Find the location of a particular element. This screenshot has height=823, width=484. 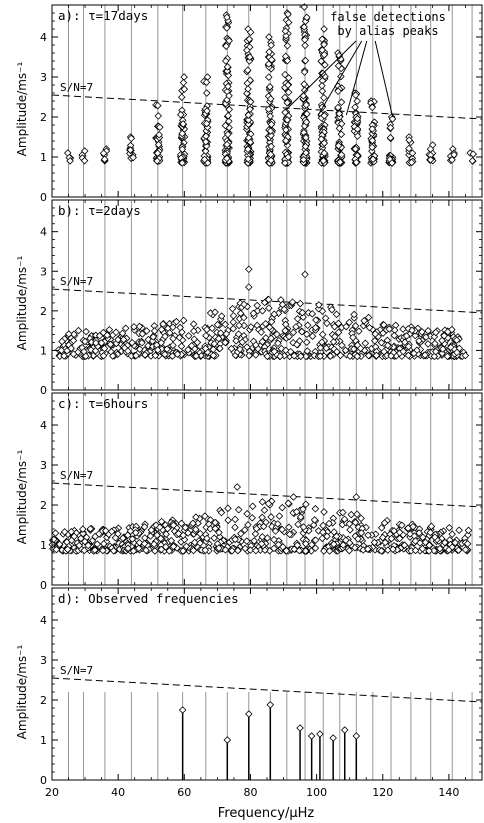

y-tick-label: 1 is located at coordinates (43, 545).